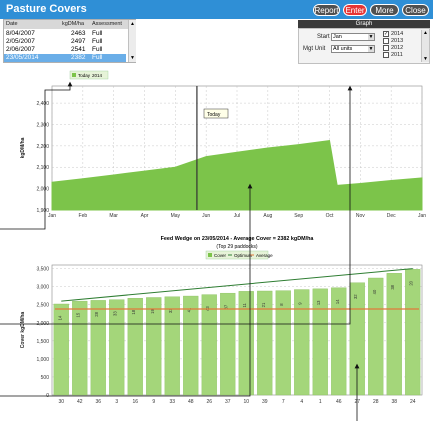 The image size is (433, 421). Describe the element at coordinates (74, 75) in the screenshot. I see `legend-2014-swatch` at that location.